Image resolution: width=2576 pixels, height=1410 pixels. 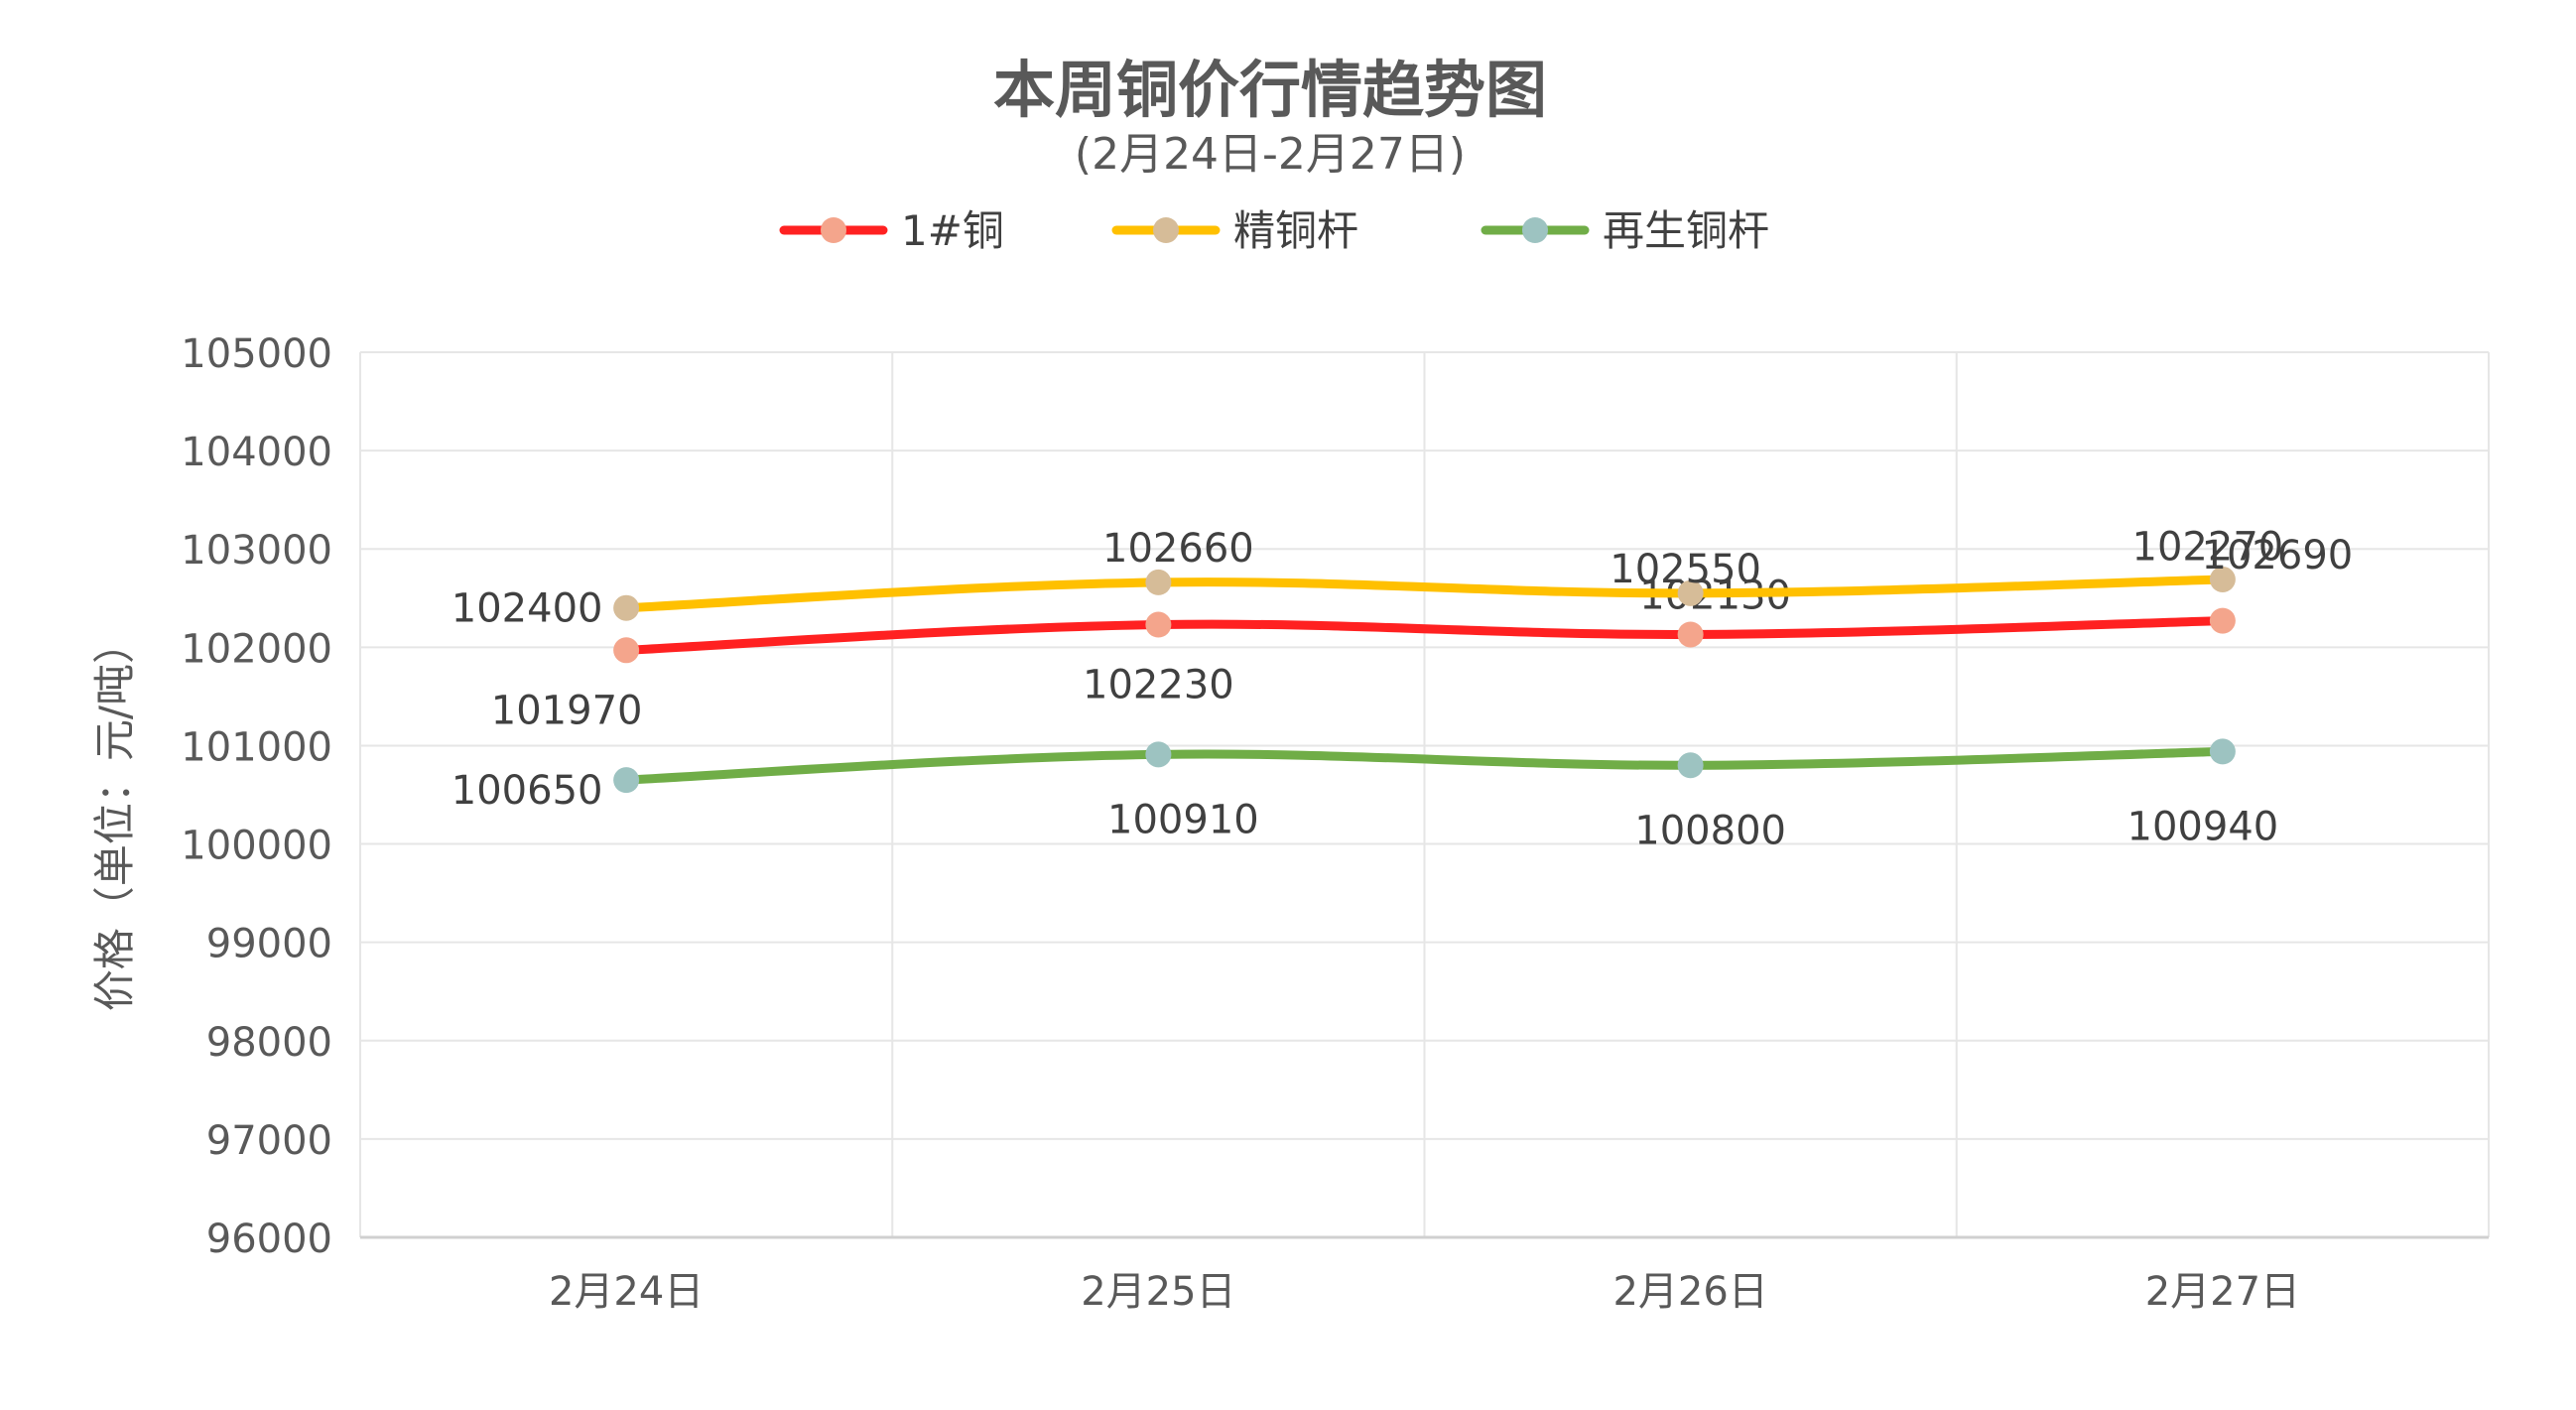 I want to click on legend-label: 再生铜杆, so click(x=1686, y=231).